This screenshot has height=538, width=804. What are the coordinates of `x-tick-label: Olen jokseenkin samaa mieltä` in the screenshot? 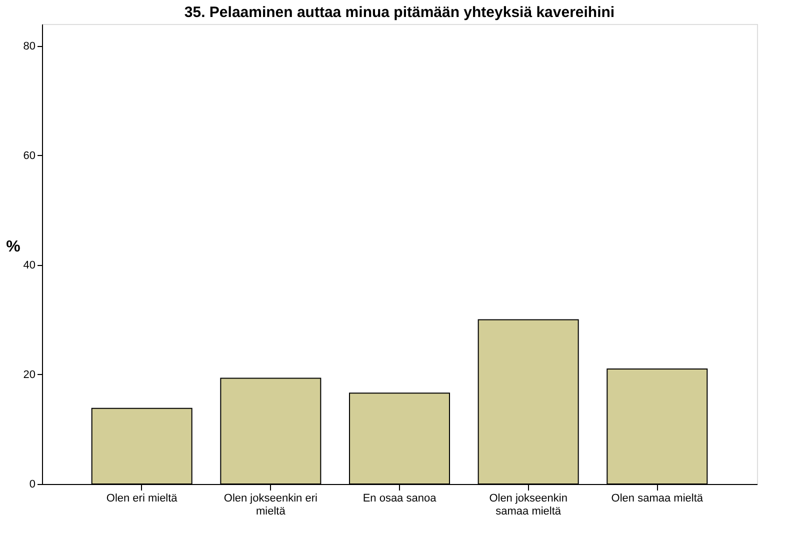 It's located at (528, 505).